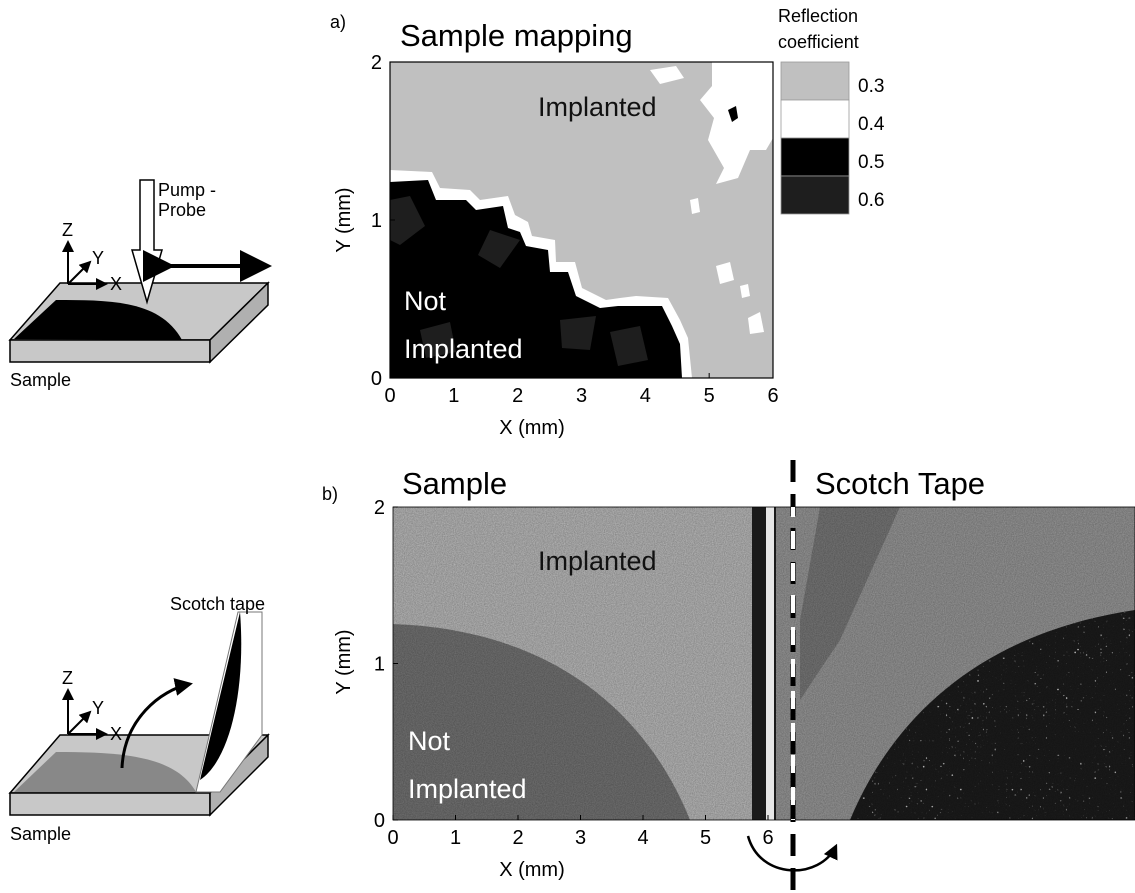 The width and height of the screenshot is (1135, 893). I want to click on not-implanted-region-shape, so click(98, 320).